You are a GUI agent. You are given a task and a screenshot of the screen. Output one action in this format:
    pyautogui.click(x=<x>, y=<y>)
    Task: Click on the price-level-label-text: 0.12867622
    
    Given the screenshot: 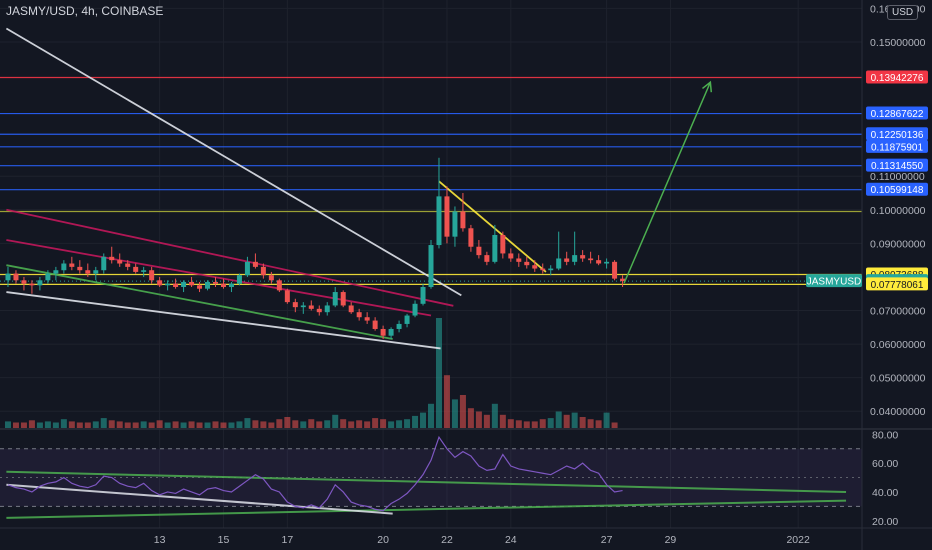 What is the action you would take?
    pyautogui.click(x=897, y=114)
    